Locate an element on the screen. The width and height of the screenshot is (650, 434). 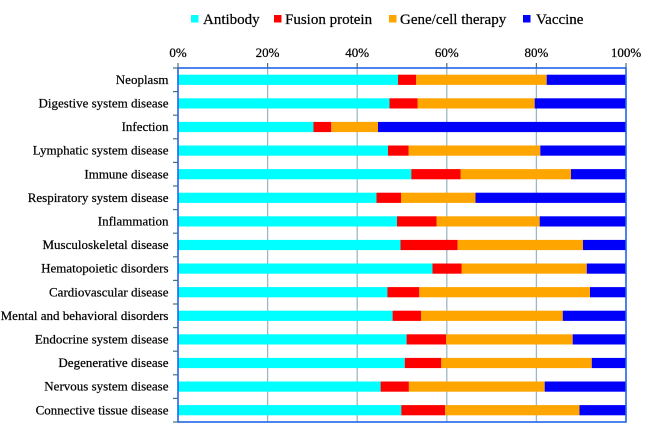
svg-text: Neoplasm is located at coordinates (142, 79).